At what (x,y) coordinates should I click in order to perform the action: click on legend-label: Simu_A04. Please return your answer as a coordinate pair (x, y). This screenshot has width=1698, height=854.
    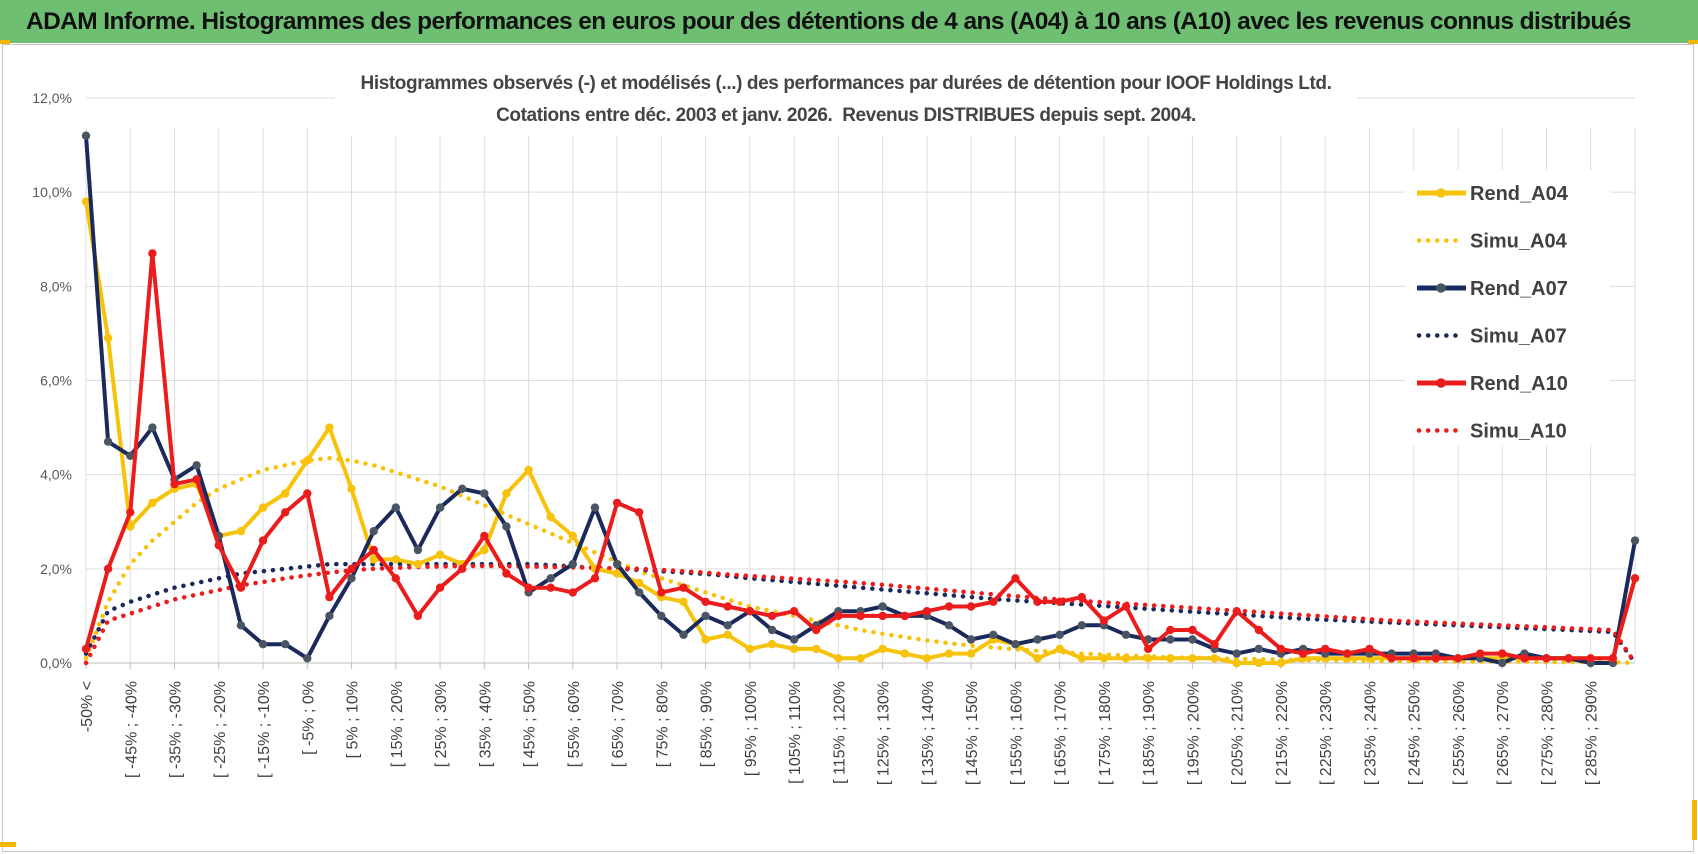
    Looking at the image, I should click on (1519, 242).